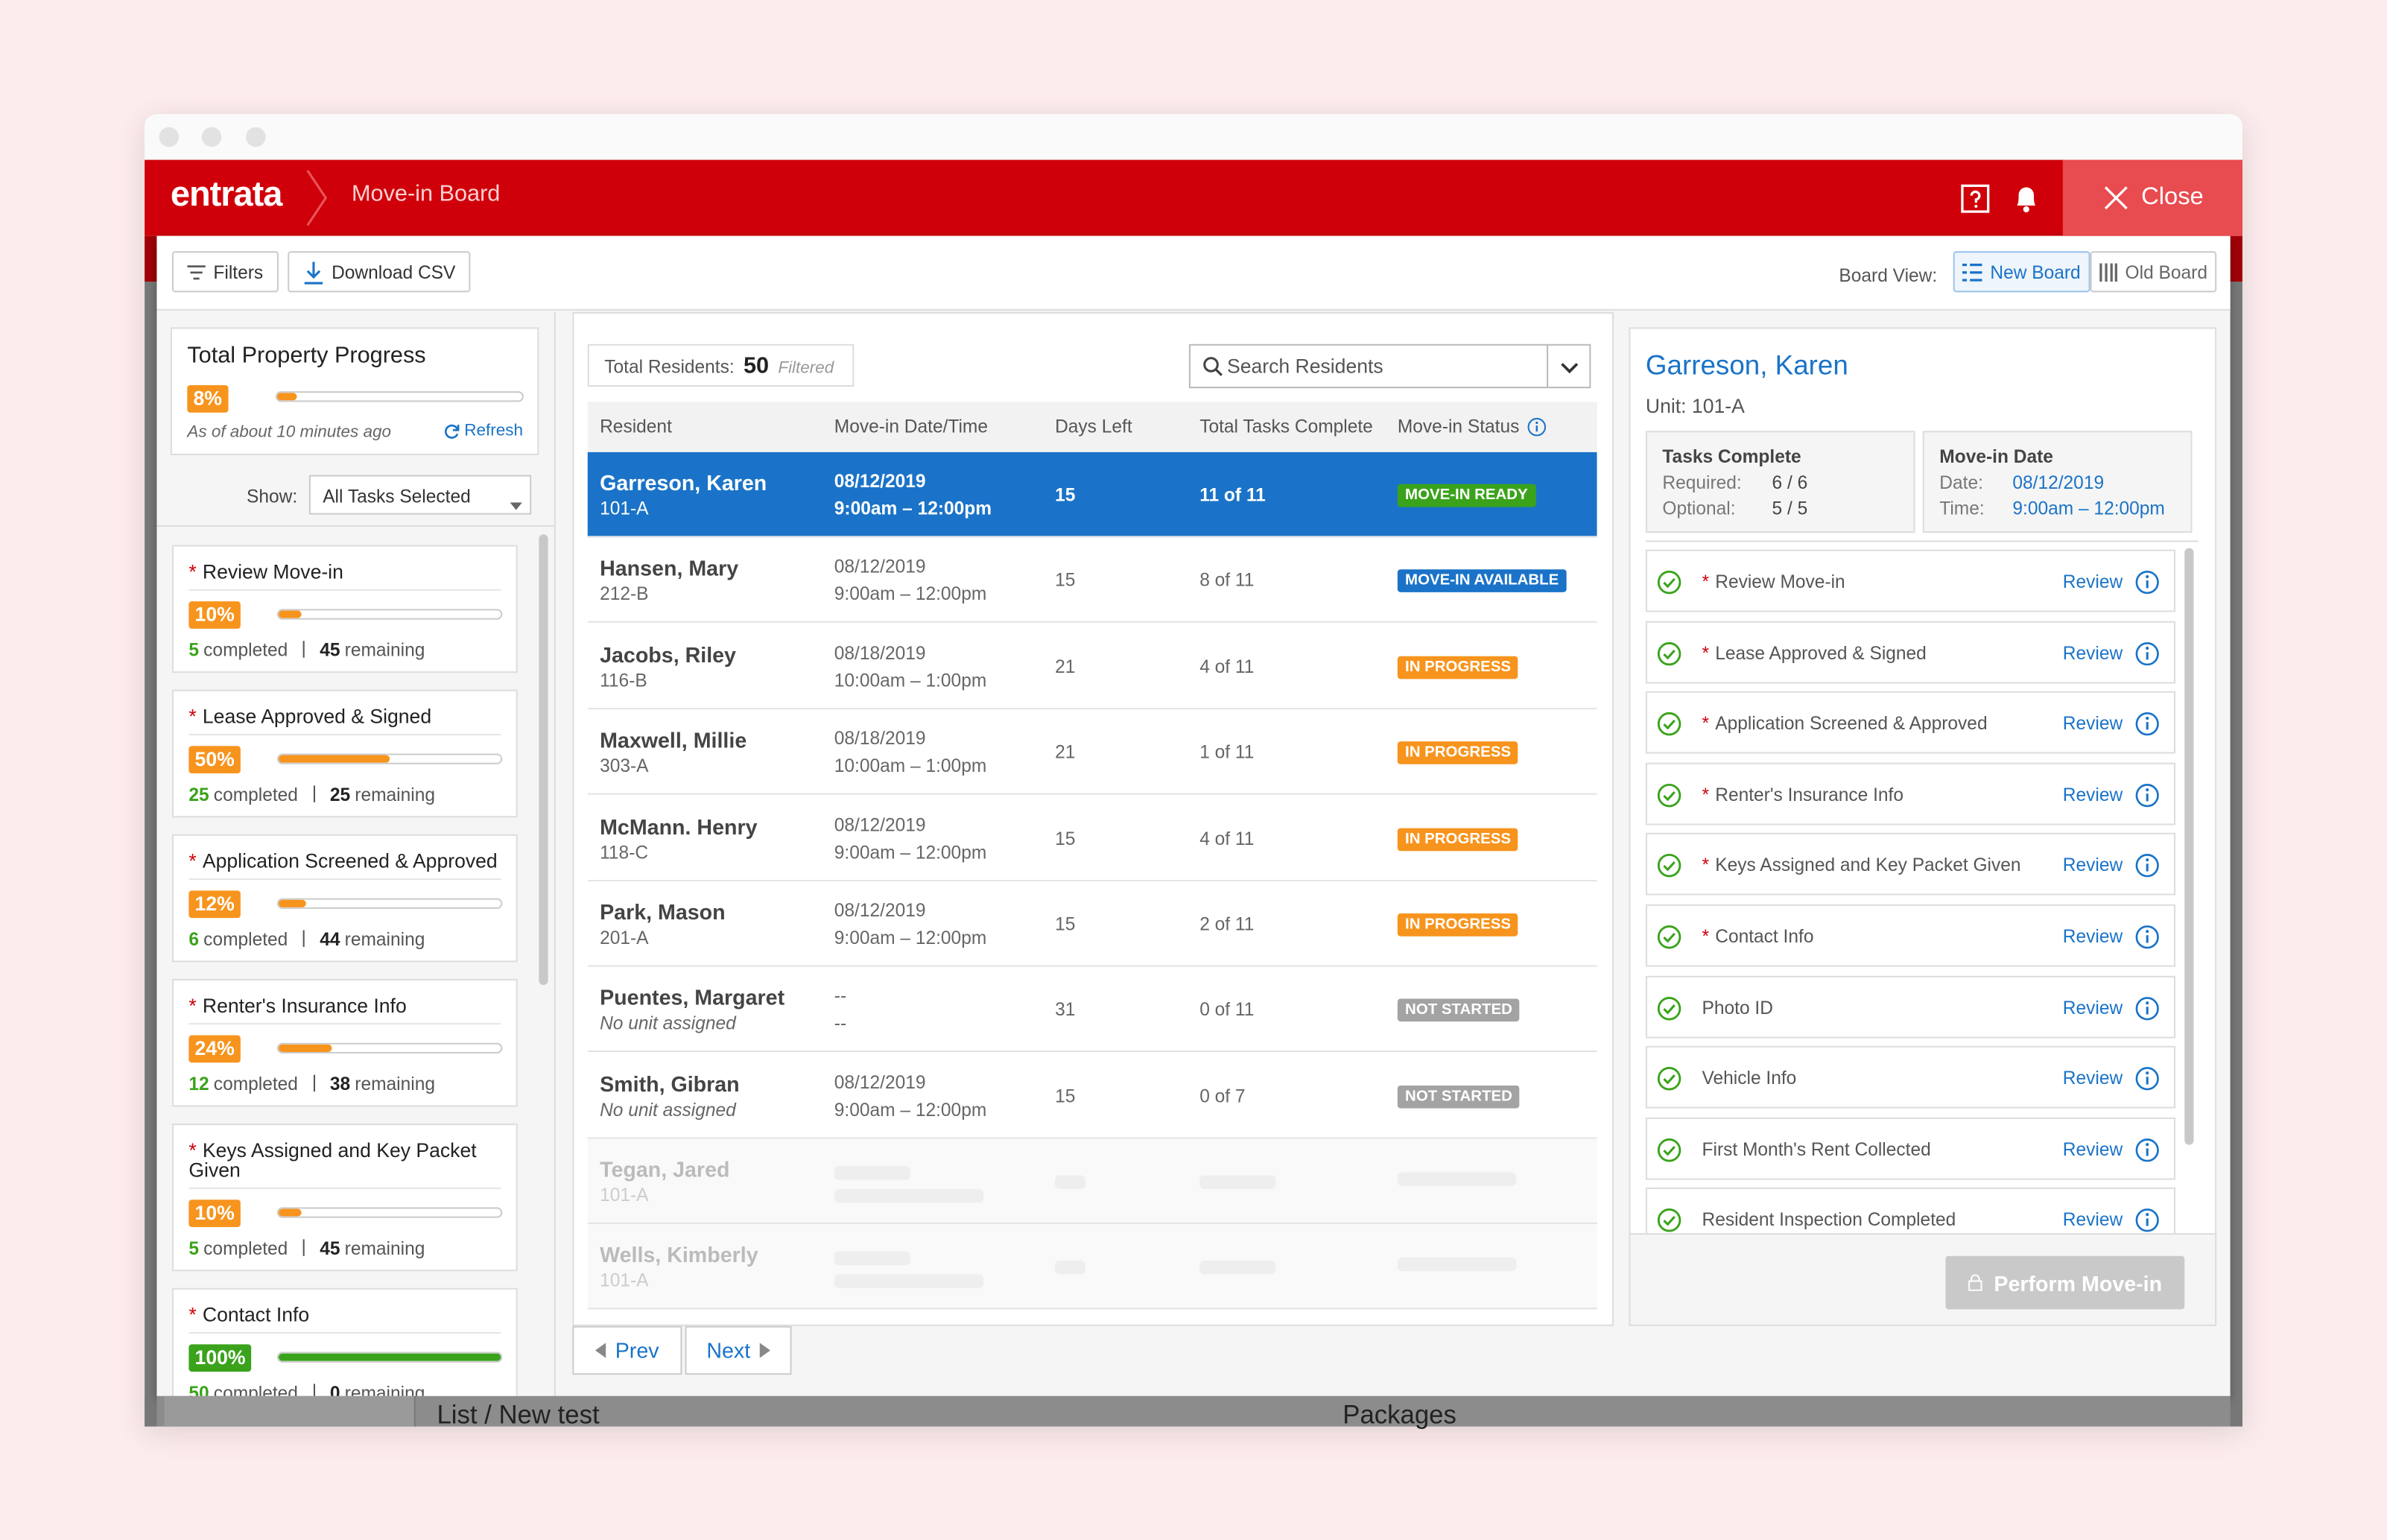  I want to click on column-header: Total Tasks Complete, so click(1286, 426).